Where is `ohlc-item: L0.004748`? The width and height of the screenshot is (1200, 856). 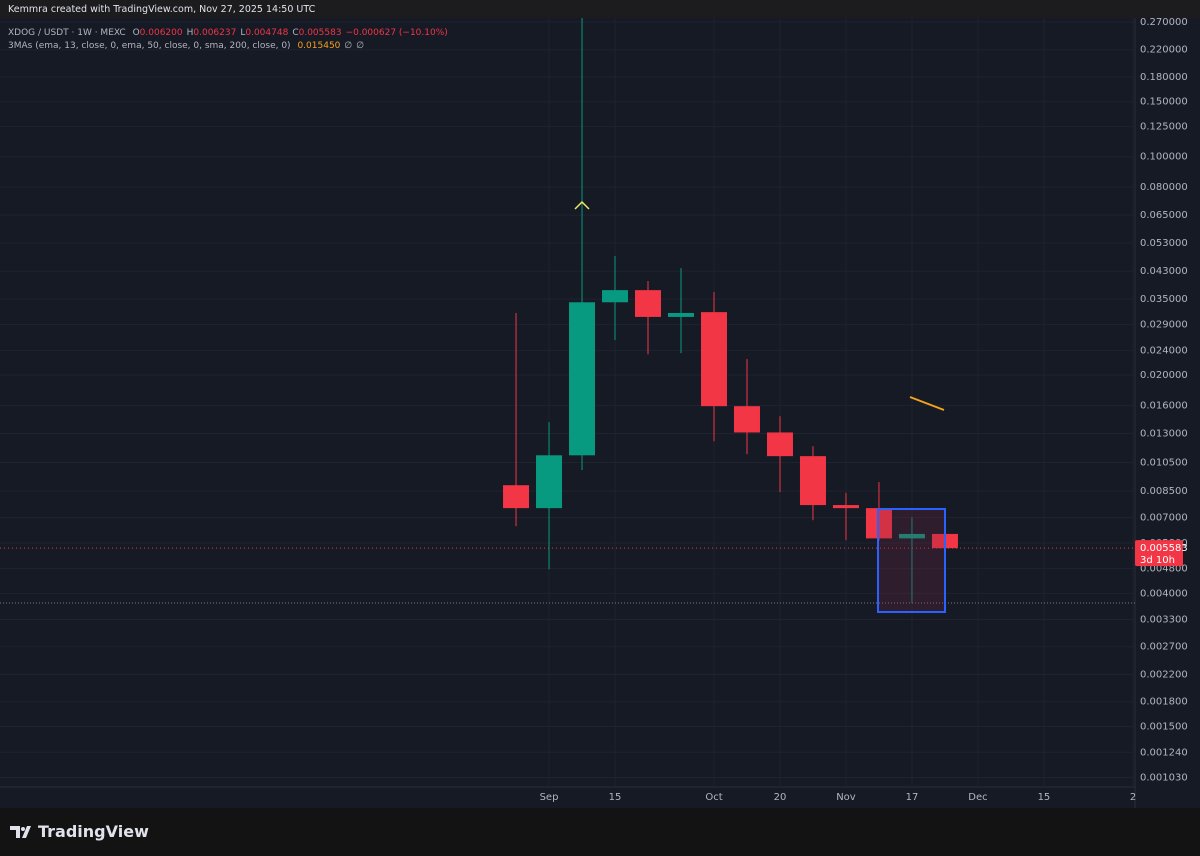
ohlc-item: L0.004748 is located at coordinates (264, 33).